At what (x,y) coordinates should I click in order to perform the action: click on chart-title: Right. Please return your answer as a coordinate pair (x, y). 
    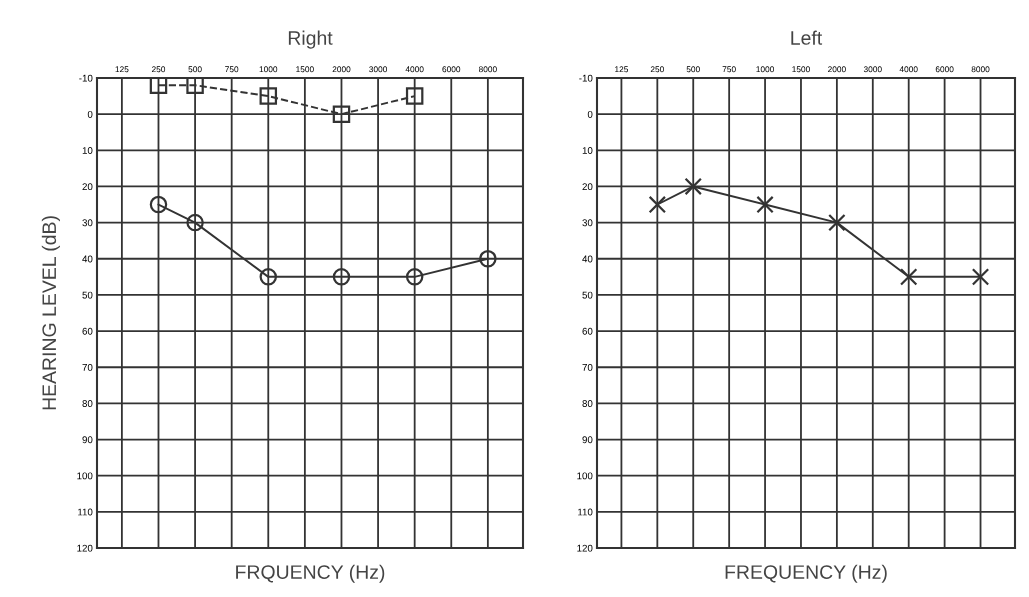
    Looking at the image, I should click on (310, 39).